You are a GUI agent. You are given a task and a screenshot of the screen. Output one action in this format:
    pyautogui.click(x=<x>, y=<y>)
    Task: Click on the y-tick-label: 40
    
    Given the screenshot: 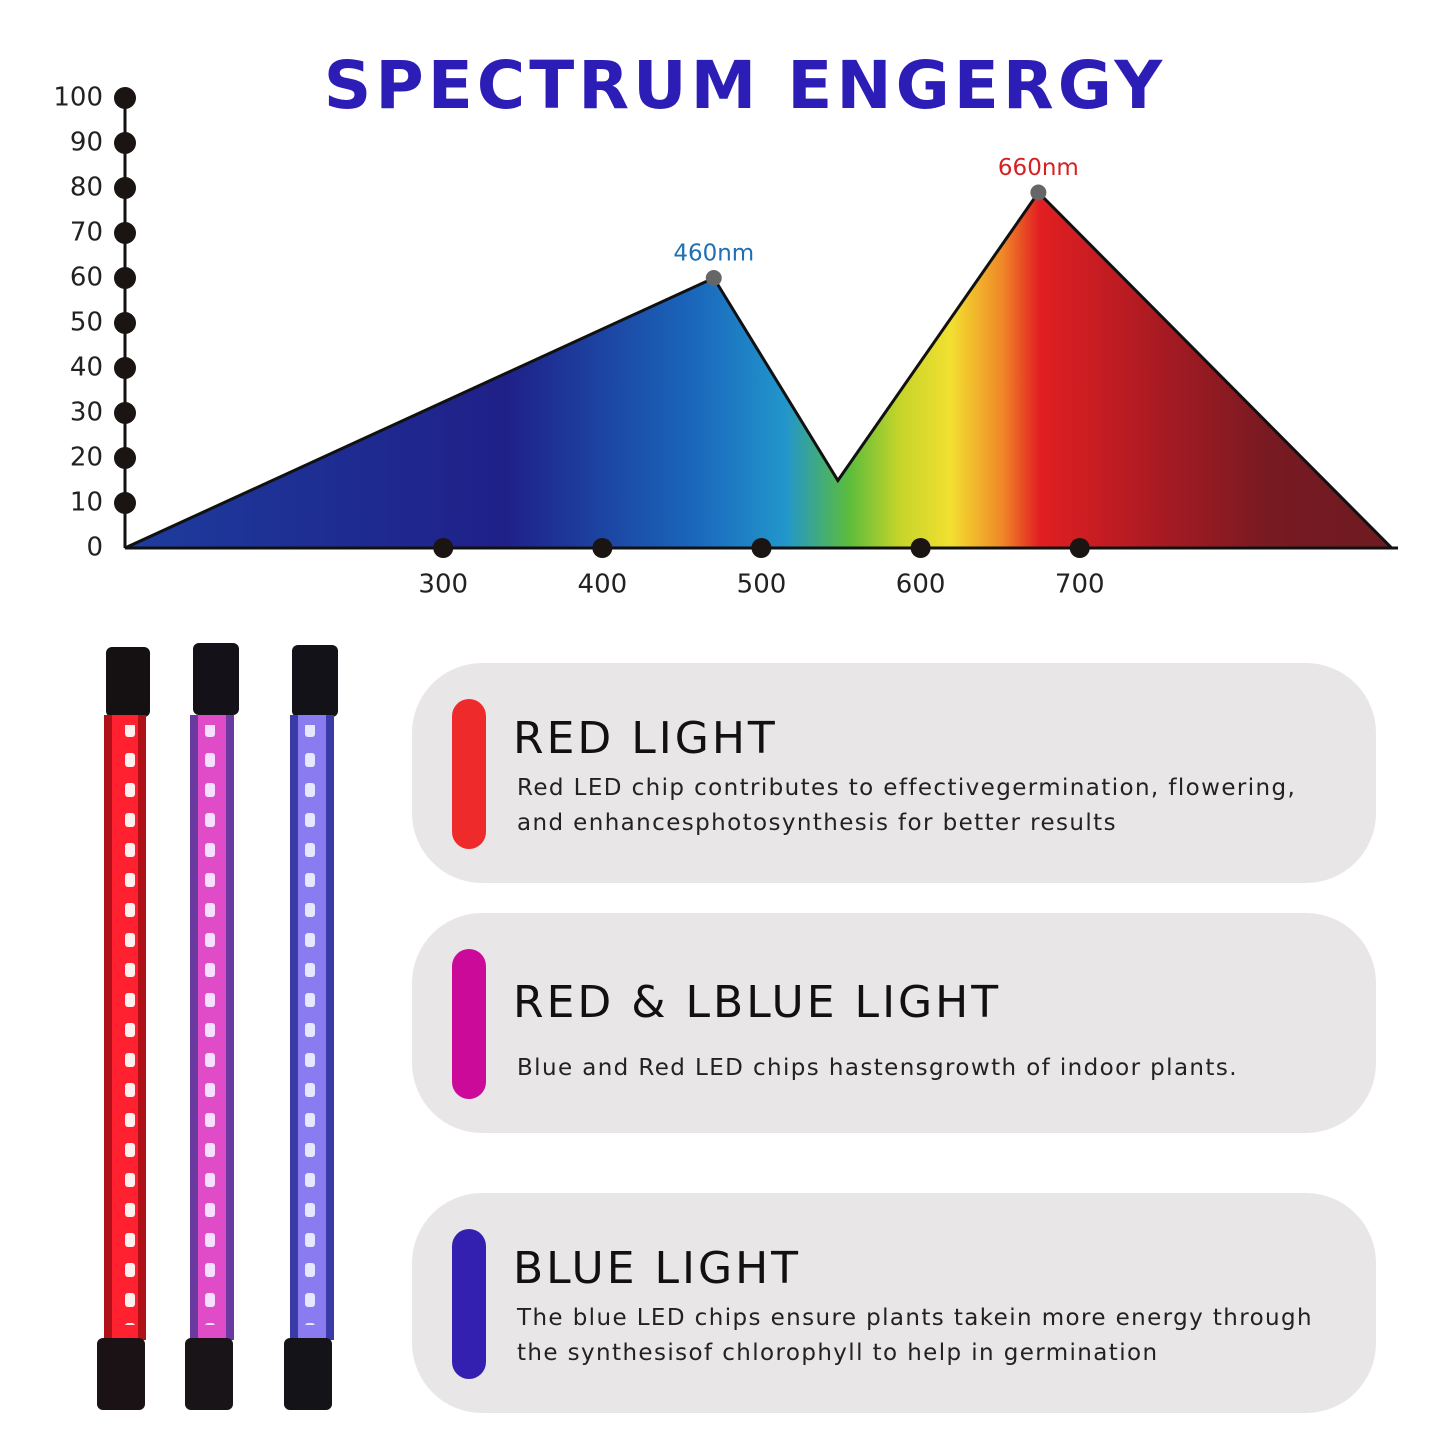 What is the action you would take?
    pyautogui.click(x=86, y=368)
    